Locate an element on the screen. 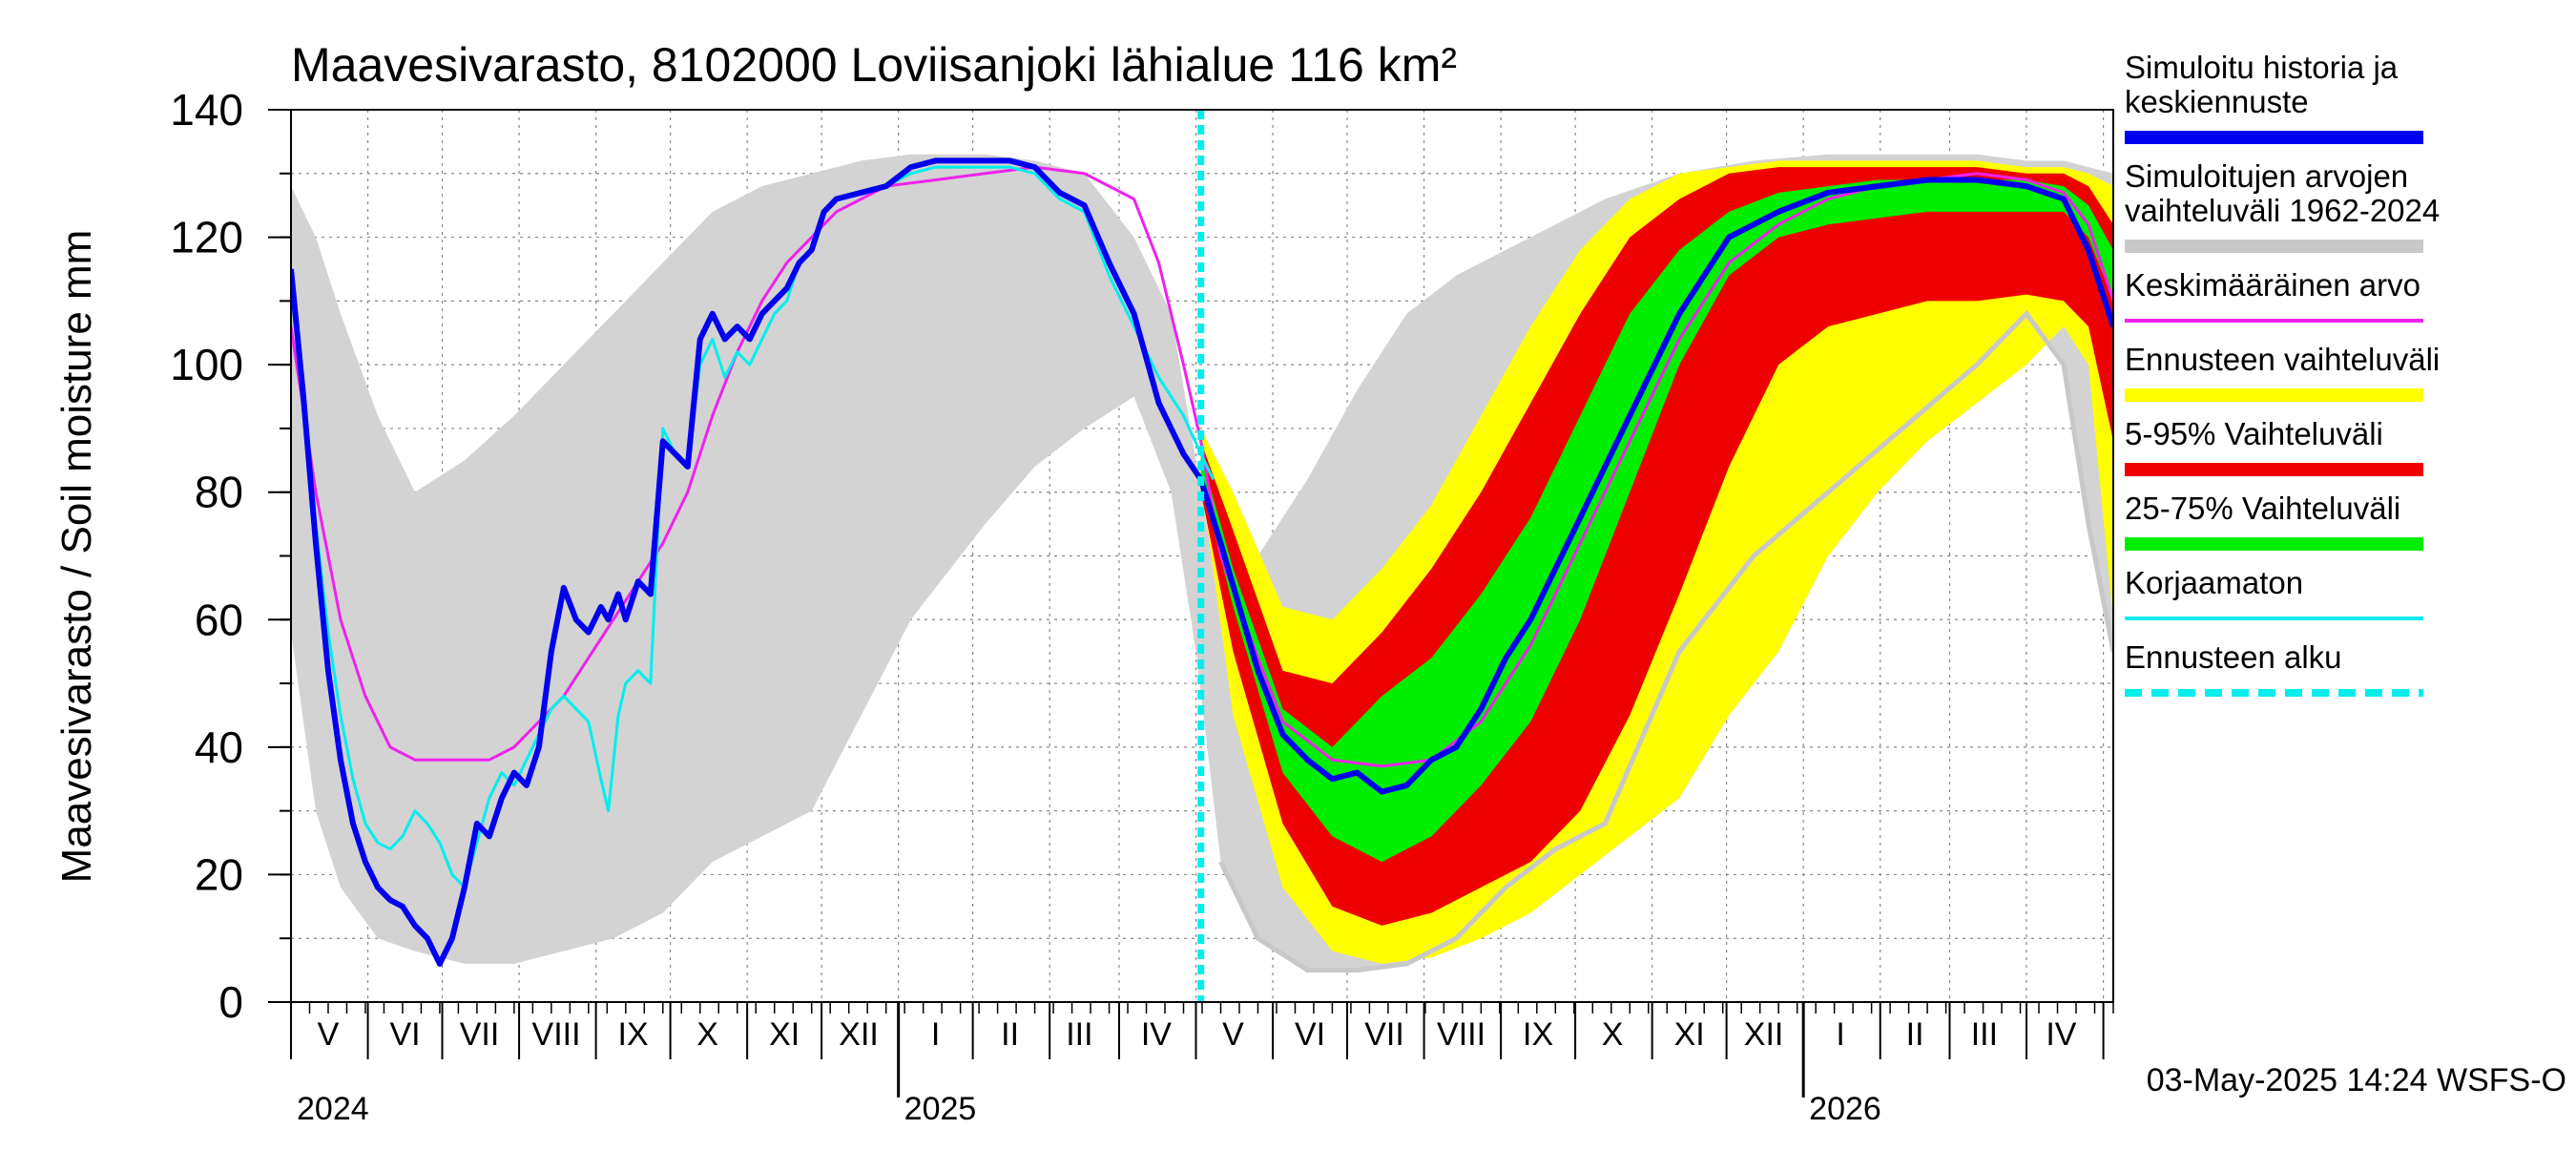  legend-label: Simuloitu historia ja is located at coordinates (2262, 67).